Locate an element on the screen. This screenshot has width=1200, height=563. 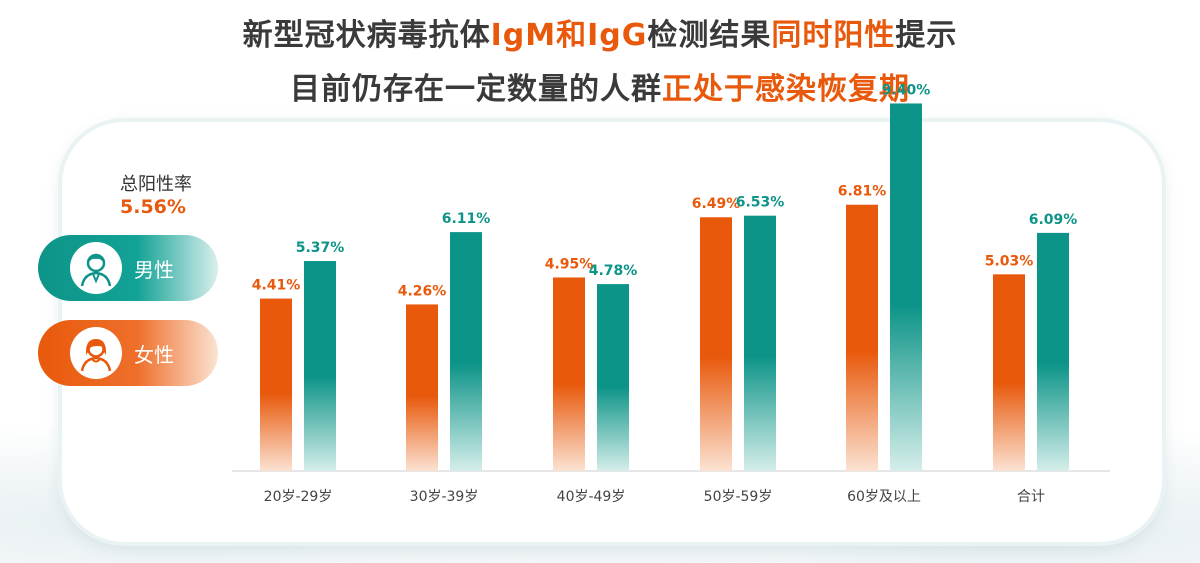
legend-female-label: 女性 is located at coordinates (154, 354).